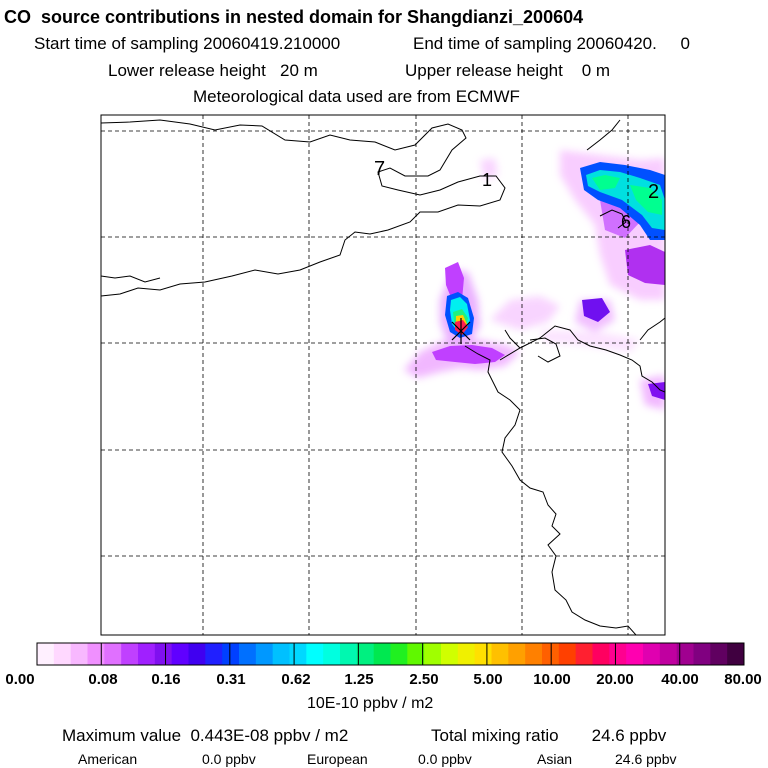 This screenshot has height=768, width=768. What do you see at coordinates (445, 759) in the screenshot?
I see `region-european-value: 0.0 ppbv` at bounding box center [445, 759].